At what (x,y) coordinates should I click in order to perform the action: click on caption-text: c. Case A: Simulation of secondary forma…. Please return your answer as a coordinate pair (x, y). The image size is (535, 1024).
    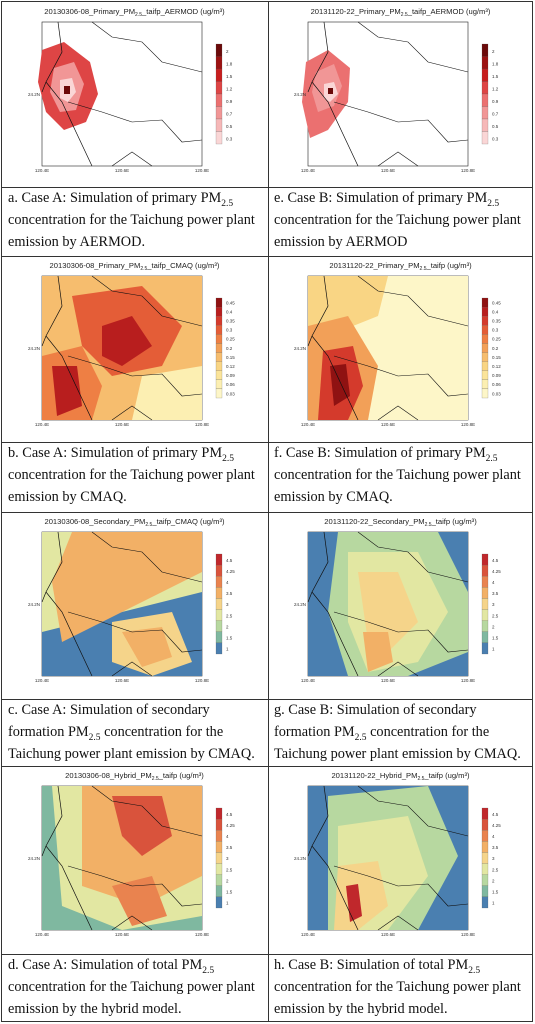
    Looking at the image, I should click on (109, 721).